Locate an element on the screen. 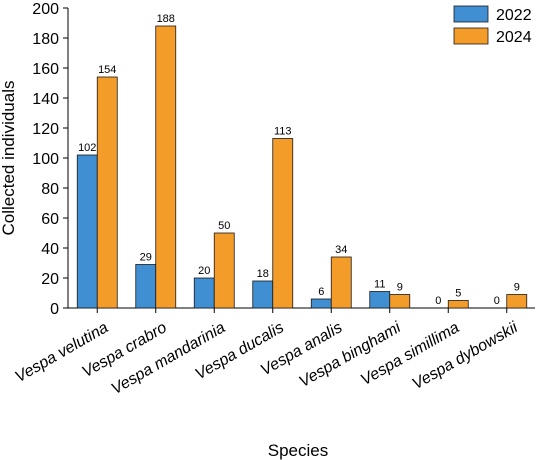 The width and height of the screenshot is (536, 460). data-label: 29 is located at coordinates (146, 258).